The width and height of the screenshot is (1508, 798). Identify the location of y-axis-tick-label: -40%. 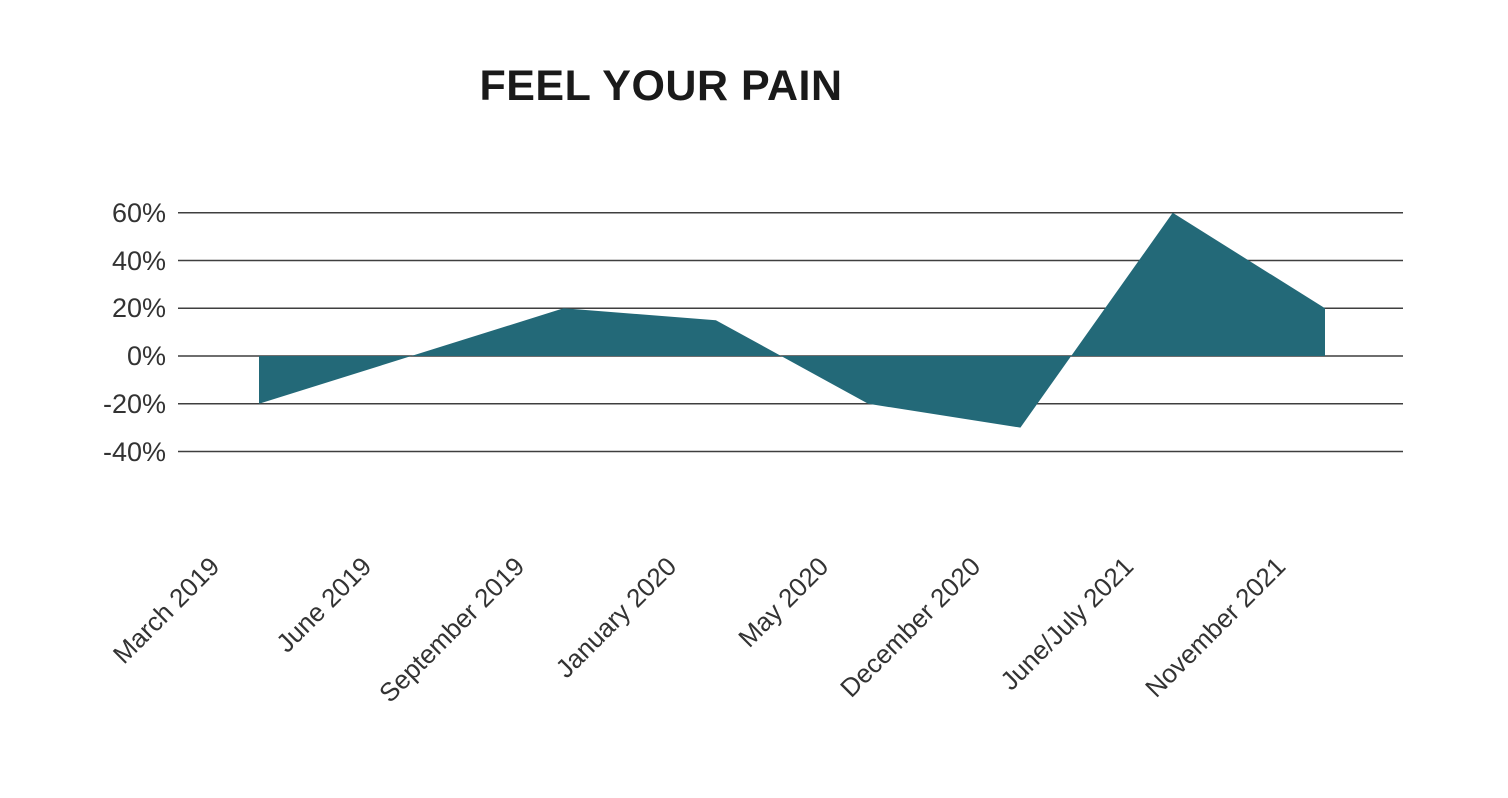
(134, 451).